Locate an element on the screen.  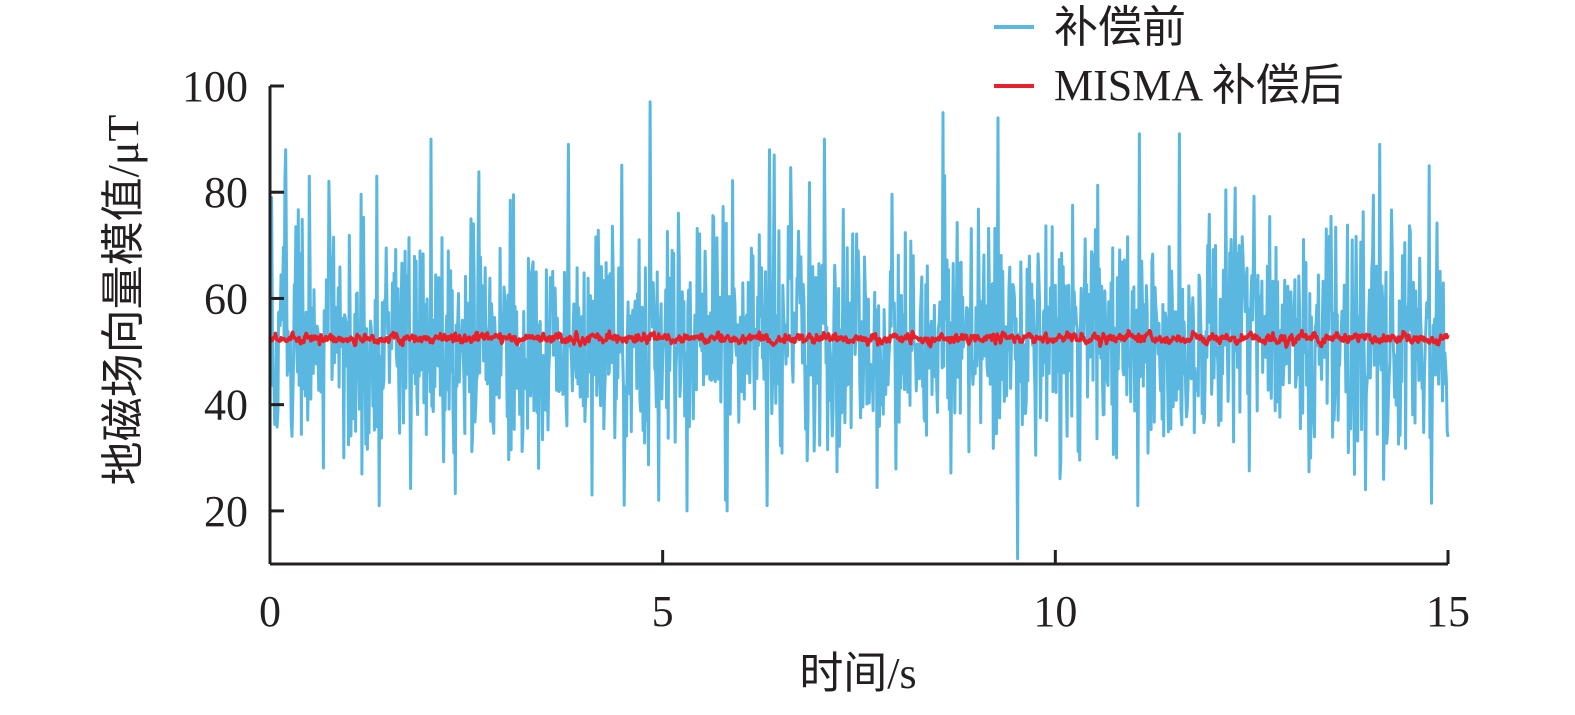
y-tick-label: 40 is located at coordinates (226, 405).